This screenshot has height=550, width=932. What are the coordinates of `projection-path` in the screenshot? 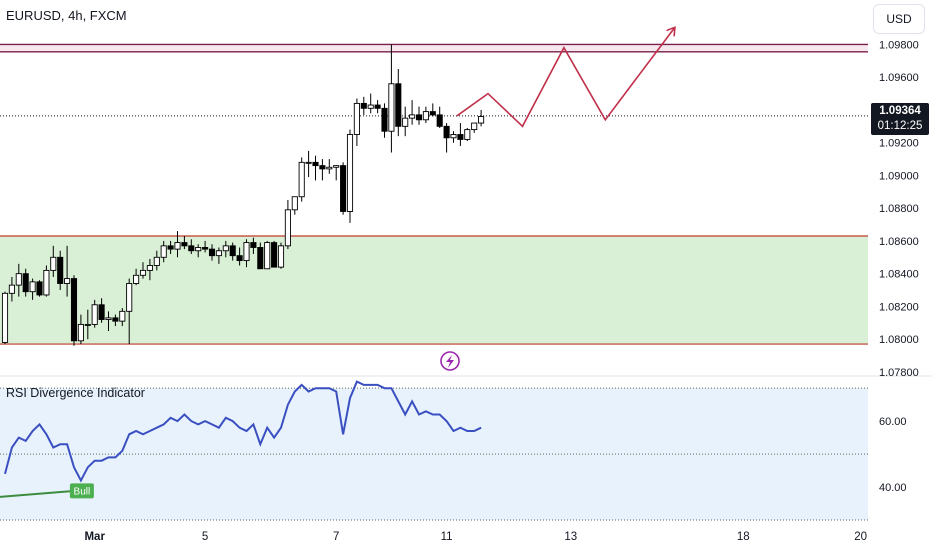 It's located at (565, 78).